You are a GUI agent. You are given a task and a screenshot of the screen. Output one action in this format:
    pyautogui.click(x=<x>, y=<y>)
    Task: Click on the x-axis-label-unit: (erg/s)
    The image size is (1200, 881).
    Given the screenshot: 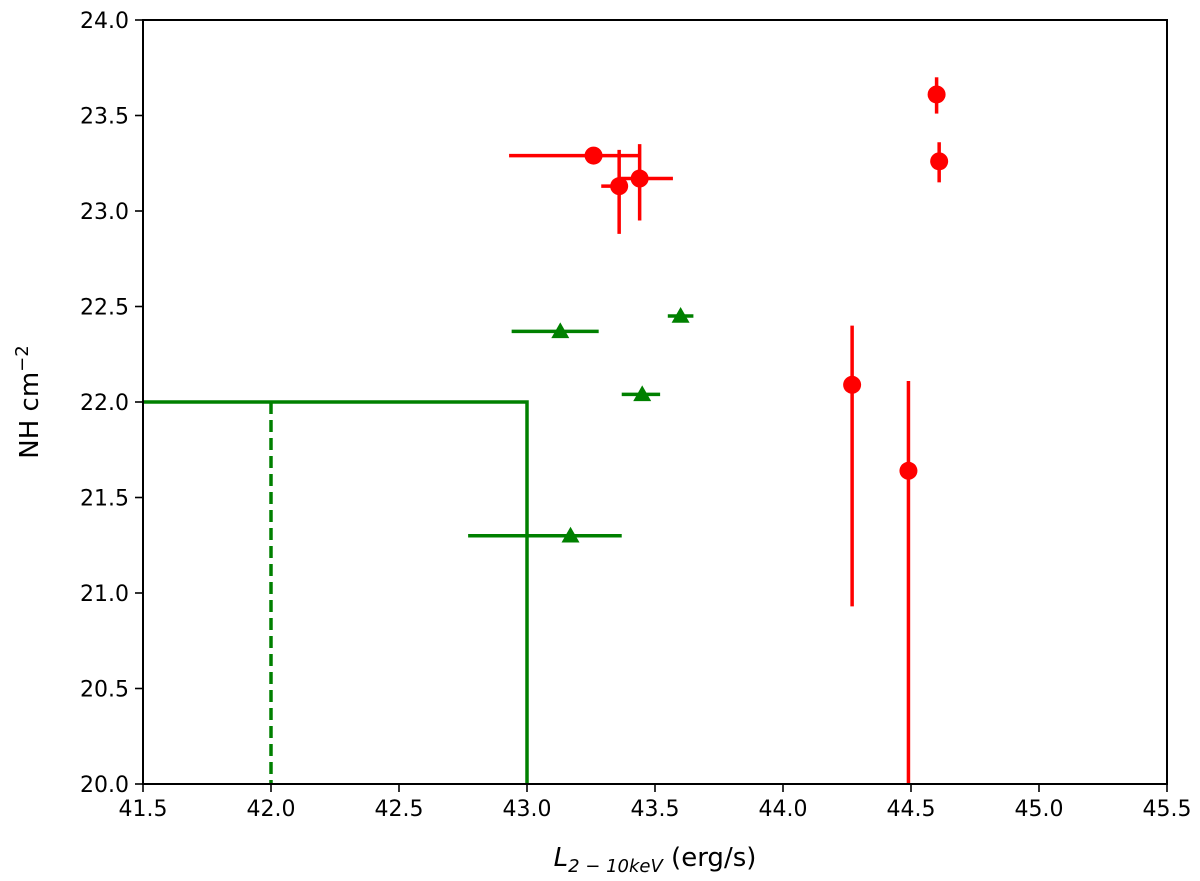 What is the action you would take?
    pyautogui.click(x=710, y=858)
    